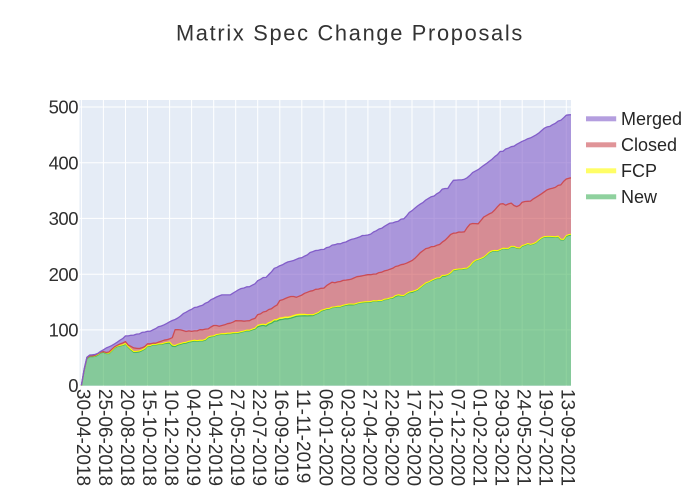 The height and width of the screenshot is (500, 700). I want to click on svg-text: 04-02-2019, so click(192, 437).